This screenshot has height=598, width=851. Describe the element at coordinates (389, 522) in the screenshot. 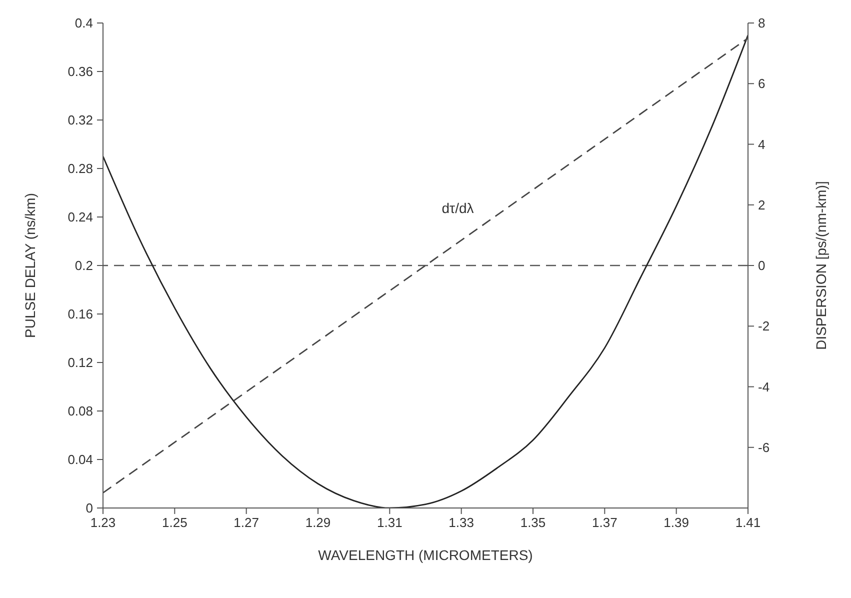

I see `x-tick-label: 1.31` at that location.